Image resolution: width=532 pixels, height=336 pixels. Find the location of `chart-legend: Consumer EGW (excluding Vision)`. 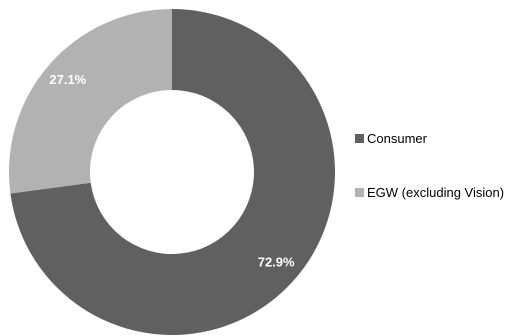

chart-legend: Consumer EGW (excluding Vision) is located at coordinates (443, 184).